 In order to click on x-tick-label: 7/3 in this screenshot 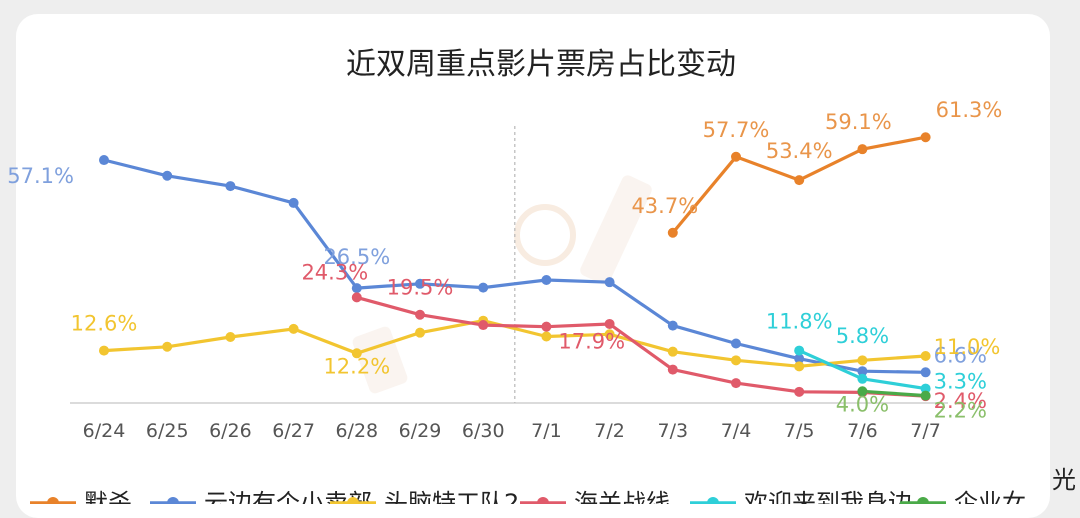, I will do `click(673, 431)`.